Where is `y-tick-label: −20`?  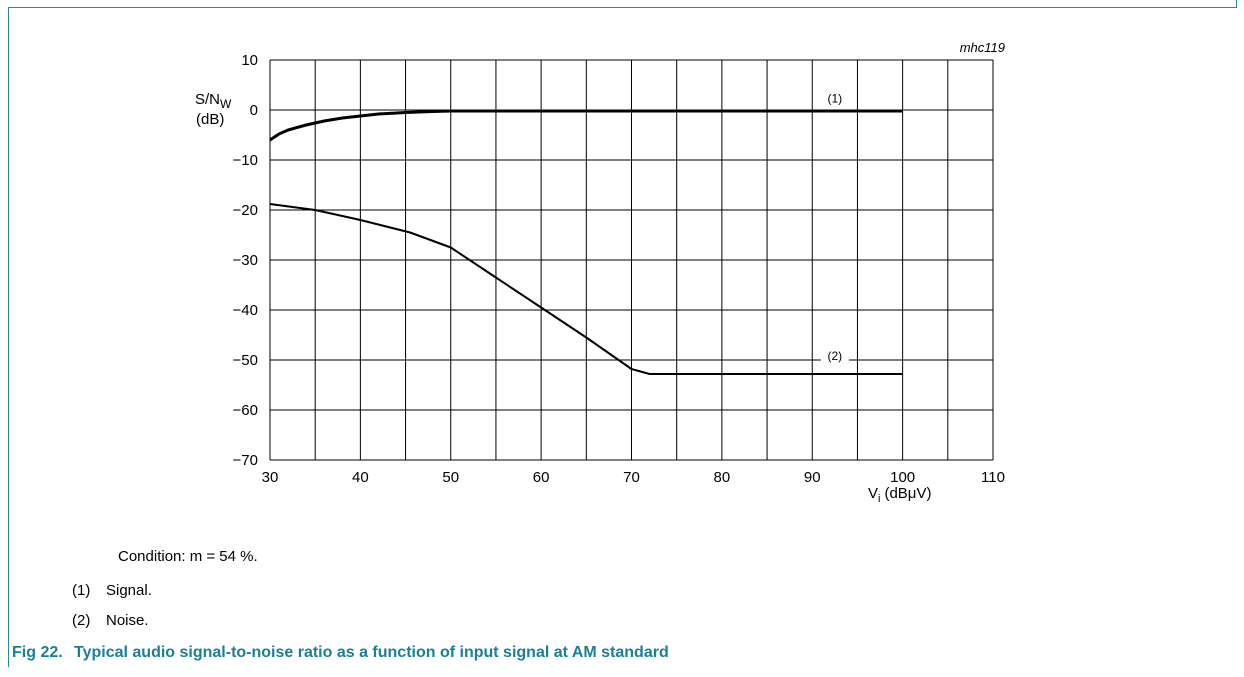
y-tick-label: −20 is located at coordinates (245, 210).